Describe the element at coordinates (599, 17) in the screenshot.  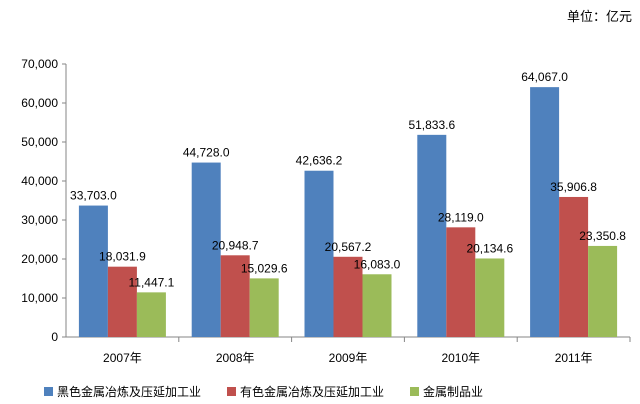
I see `unit-label: 单位：亿元` at that location.